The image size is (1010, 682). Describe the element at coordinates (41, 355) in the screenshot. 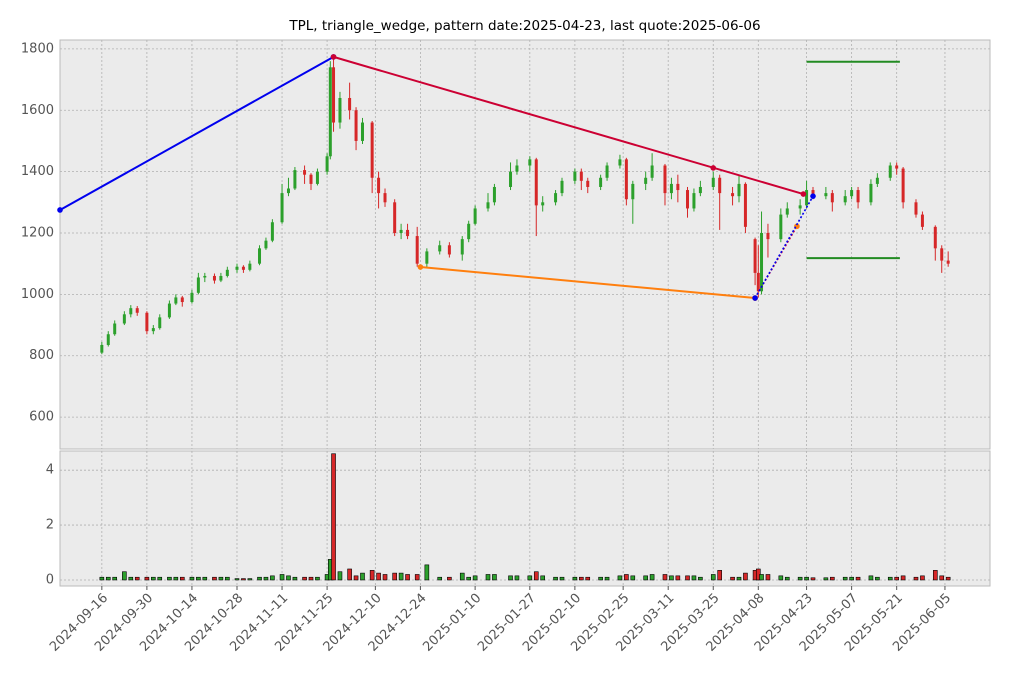

I see `y-tick-label: 800` at that location.